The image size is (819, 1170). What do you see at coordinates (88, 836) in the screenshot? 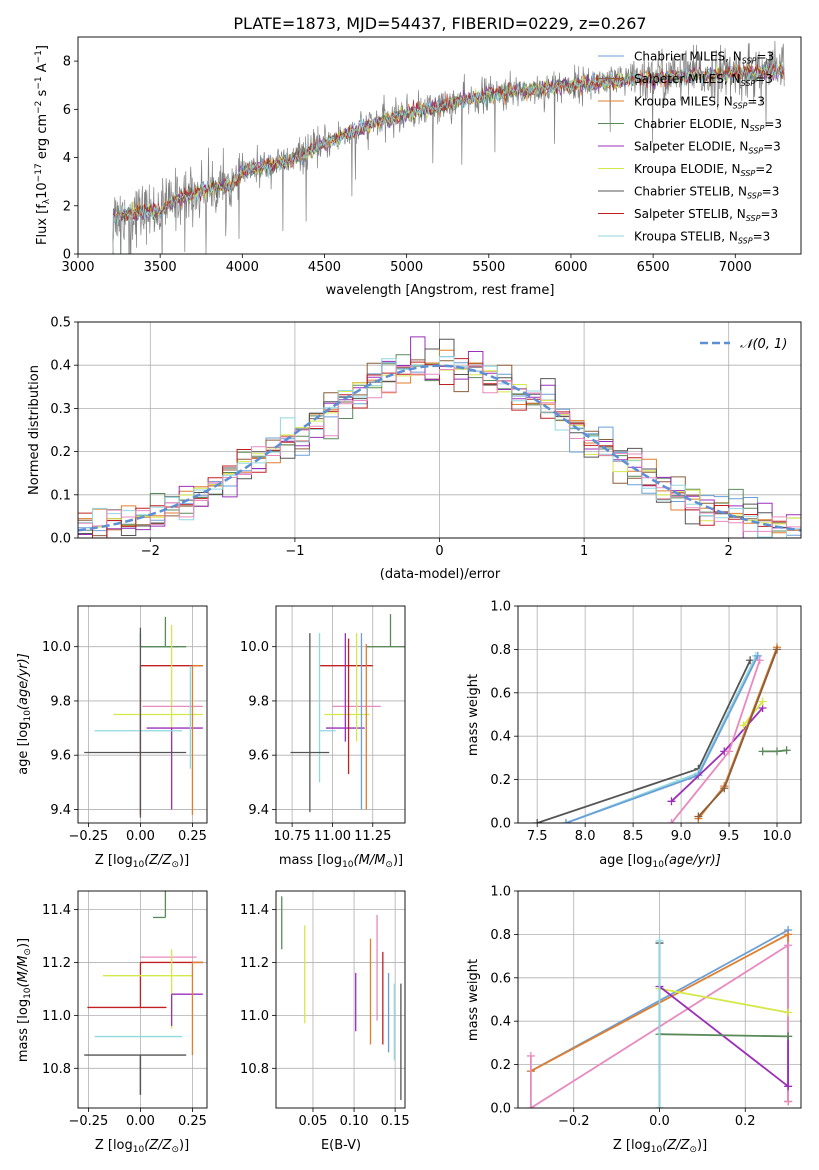
I see `x-tick-label: −0.25` at bounding box center [88, 836].